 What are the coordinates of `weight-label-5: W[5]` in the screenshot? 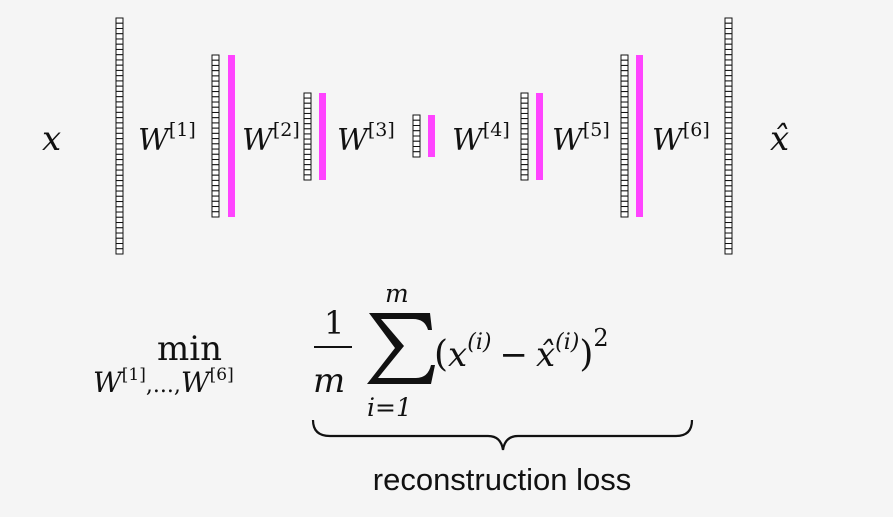 It's located at (581, 138).